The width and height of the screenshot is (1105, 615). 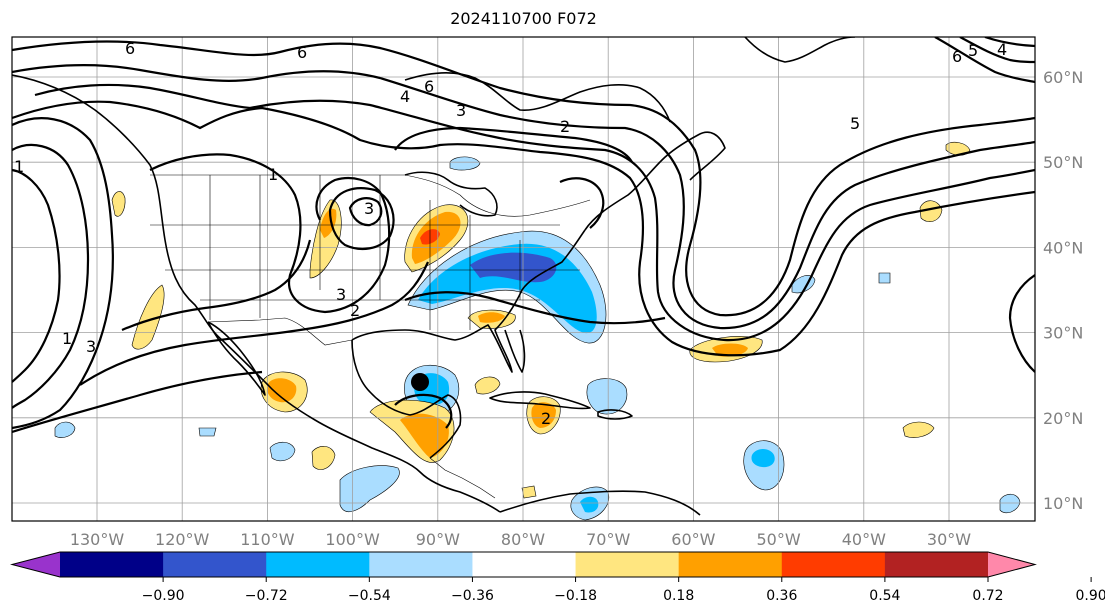 I want to click on contour-gulf-low, so click(x=423, y=411).